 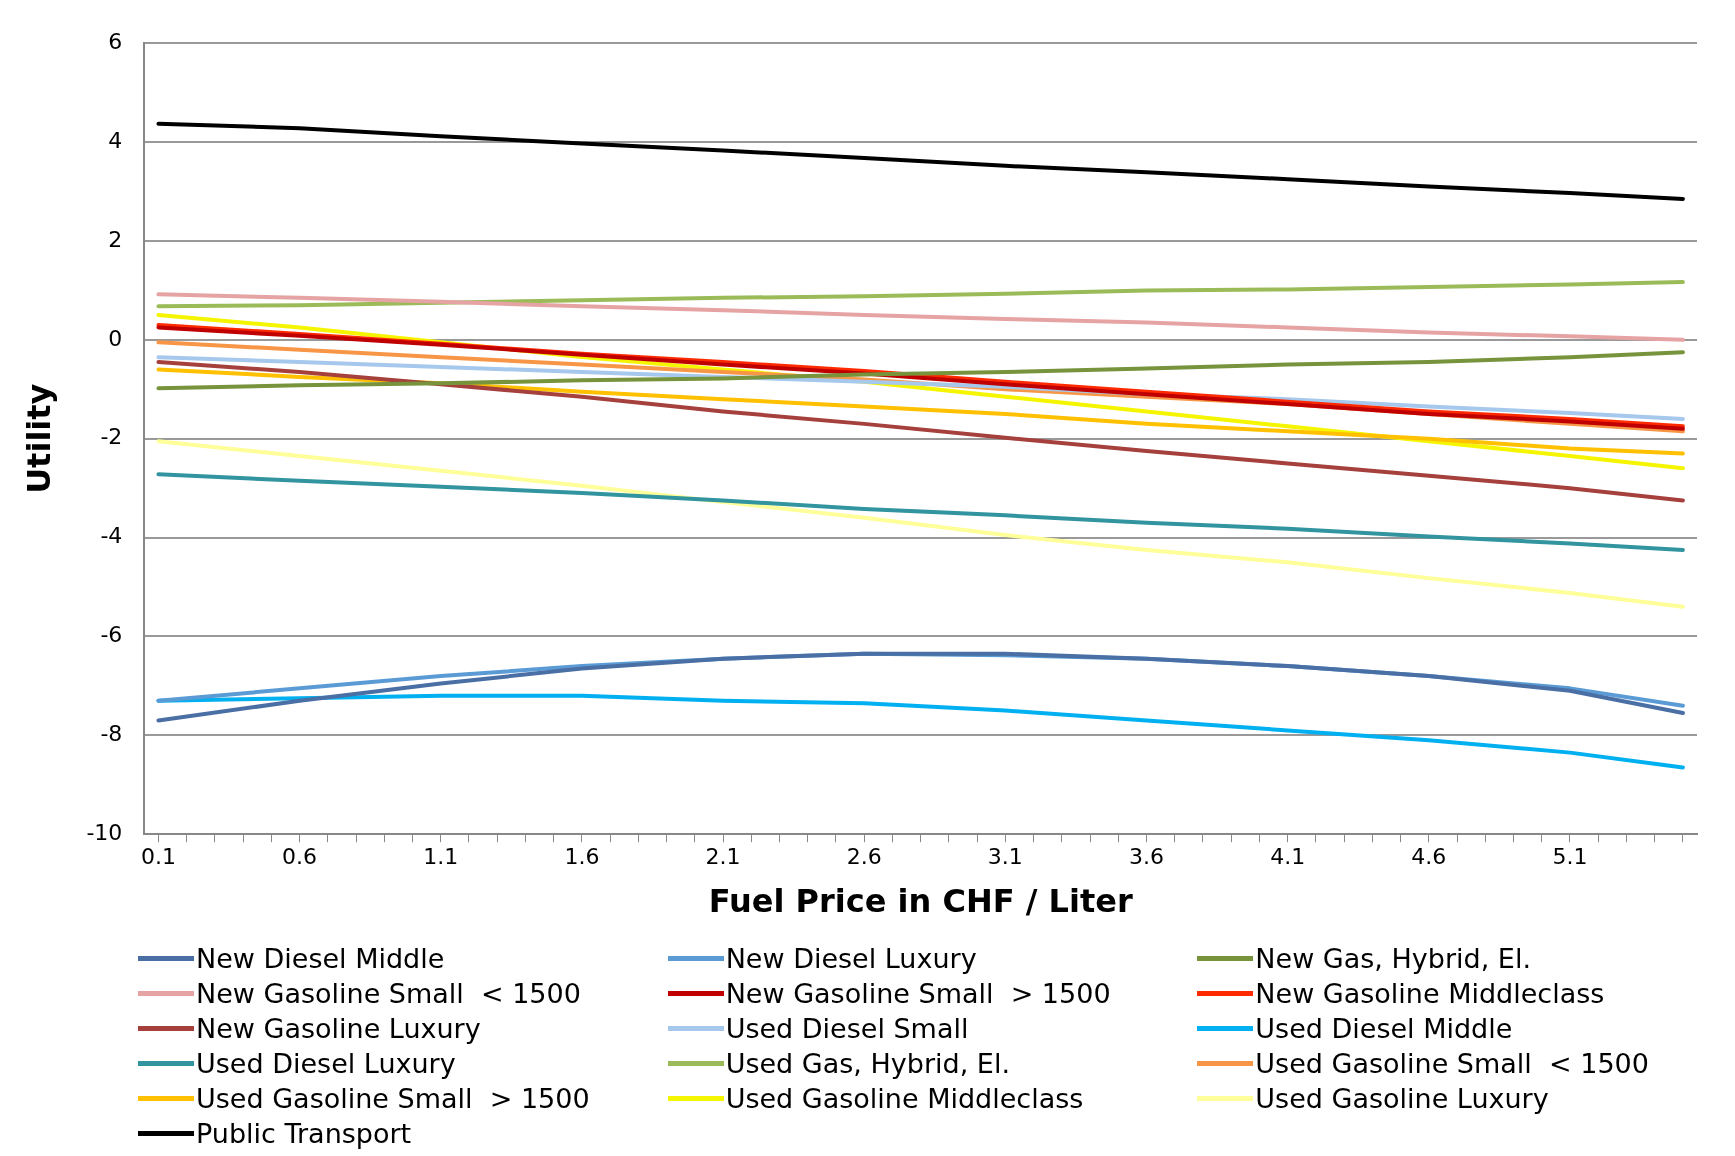 I want to click on legend-label: Used Gasoline Middleclass, so click(x=904, y=1098).